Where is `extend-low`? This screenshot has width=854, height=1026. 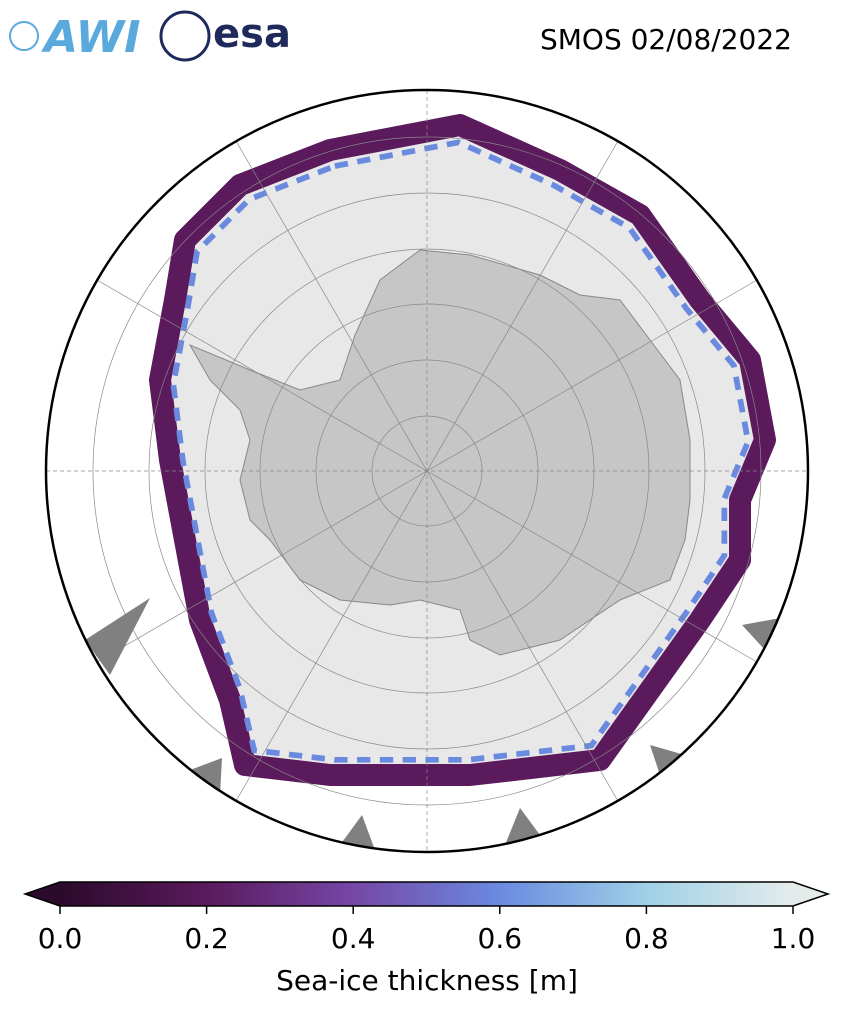
extend-low is located at coordinates (42, 894).